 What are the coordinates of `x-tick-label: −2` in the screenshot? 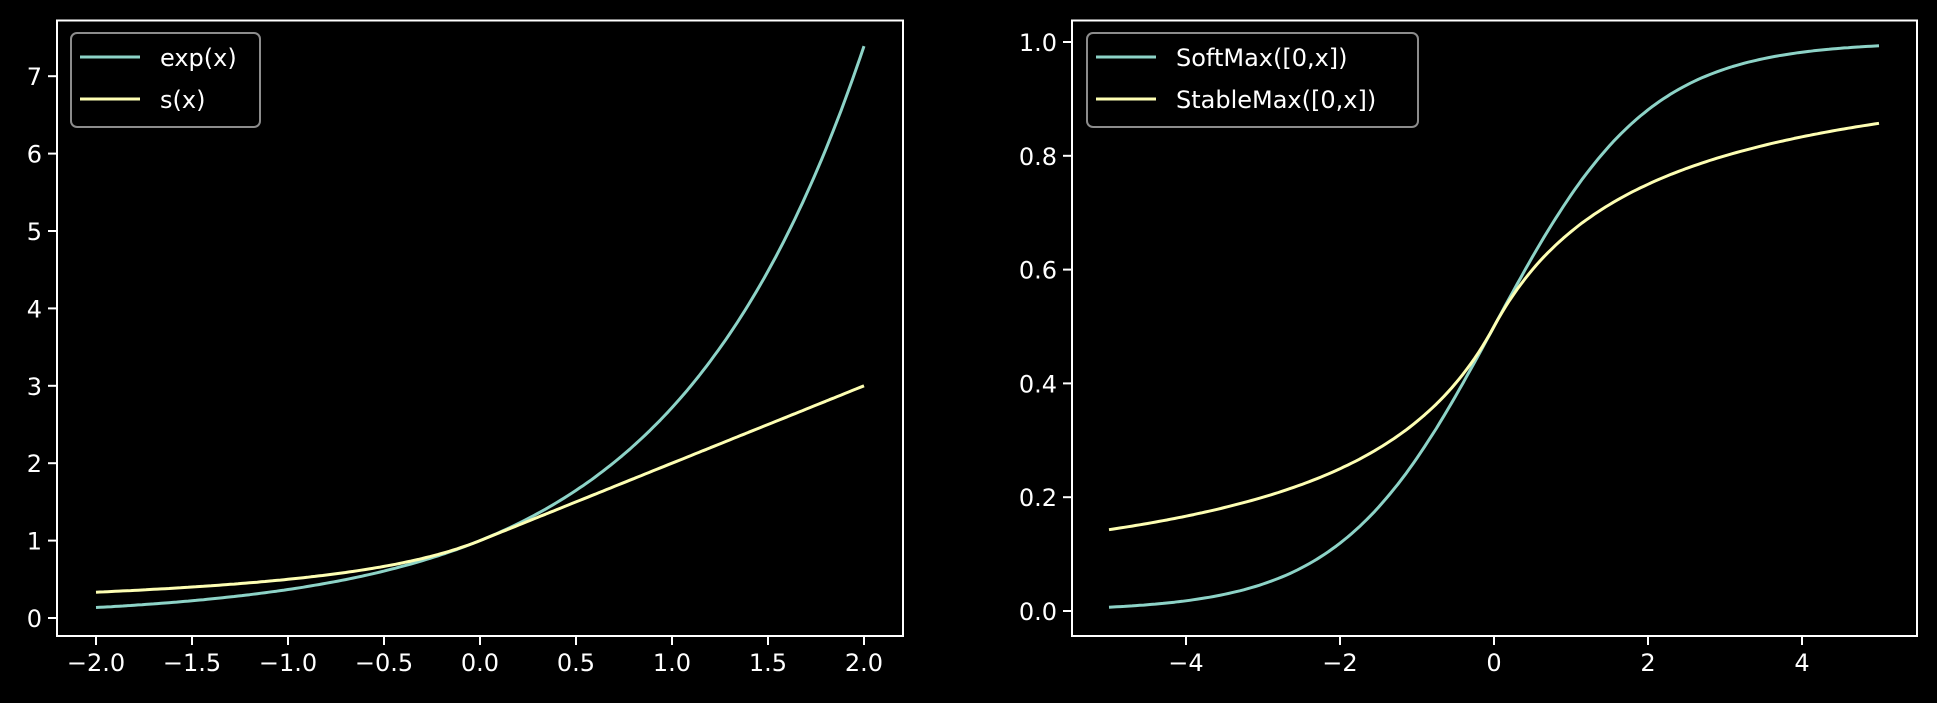 It's located at (1339, 663).